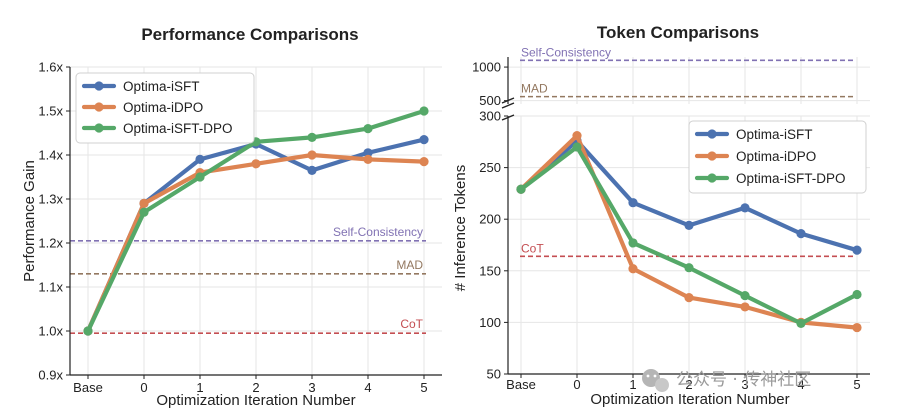 This screenshot has width=913, height=416. Describe the element at coordinates (712, 178) in the screenshot. I see `token-legend-marker-optima-isft-dpo` at that location.